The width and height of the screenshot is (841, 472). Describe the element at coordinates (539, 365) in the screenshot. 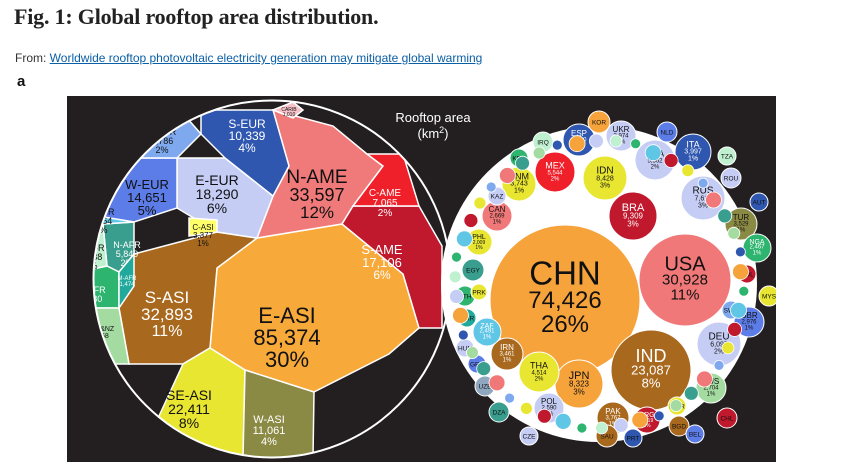

I see `country-name-tha: THA` at that location.